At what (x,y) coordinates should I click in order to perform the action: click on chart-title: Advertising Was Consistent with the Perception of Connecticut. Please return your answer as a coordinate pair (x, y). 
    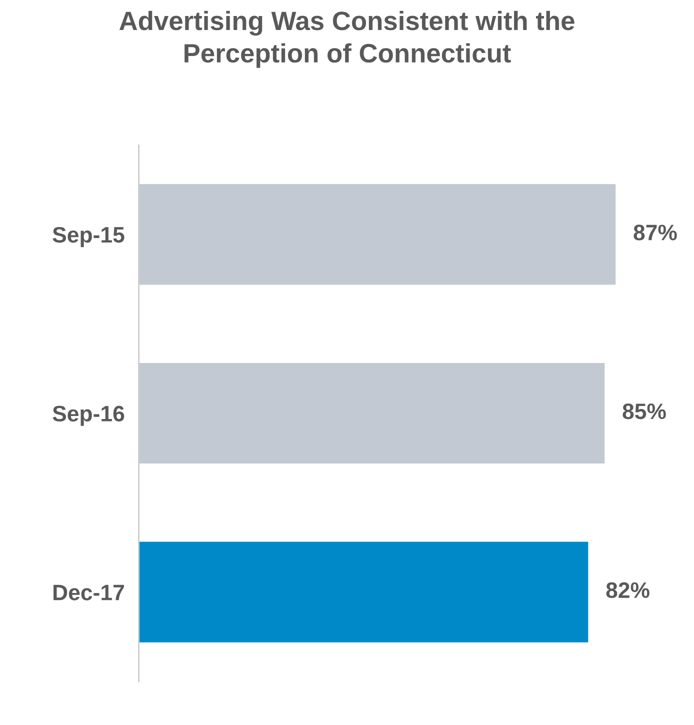
    Looking at the image, I should click on (346, 39).